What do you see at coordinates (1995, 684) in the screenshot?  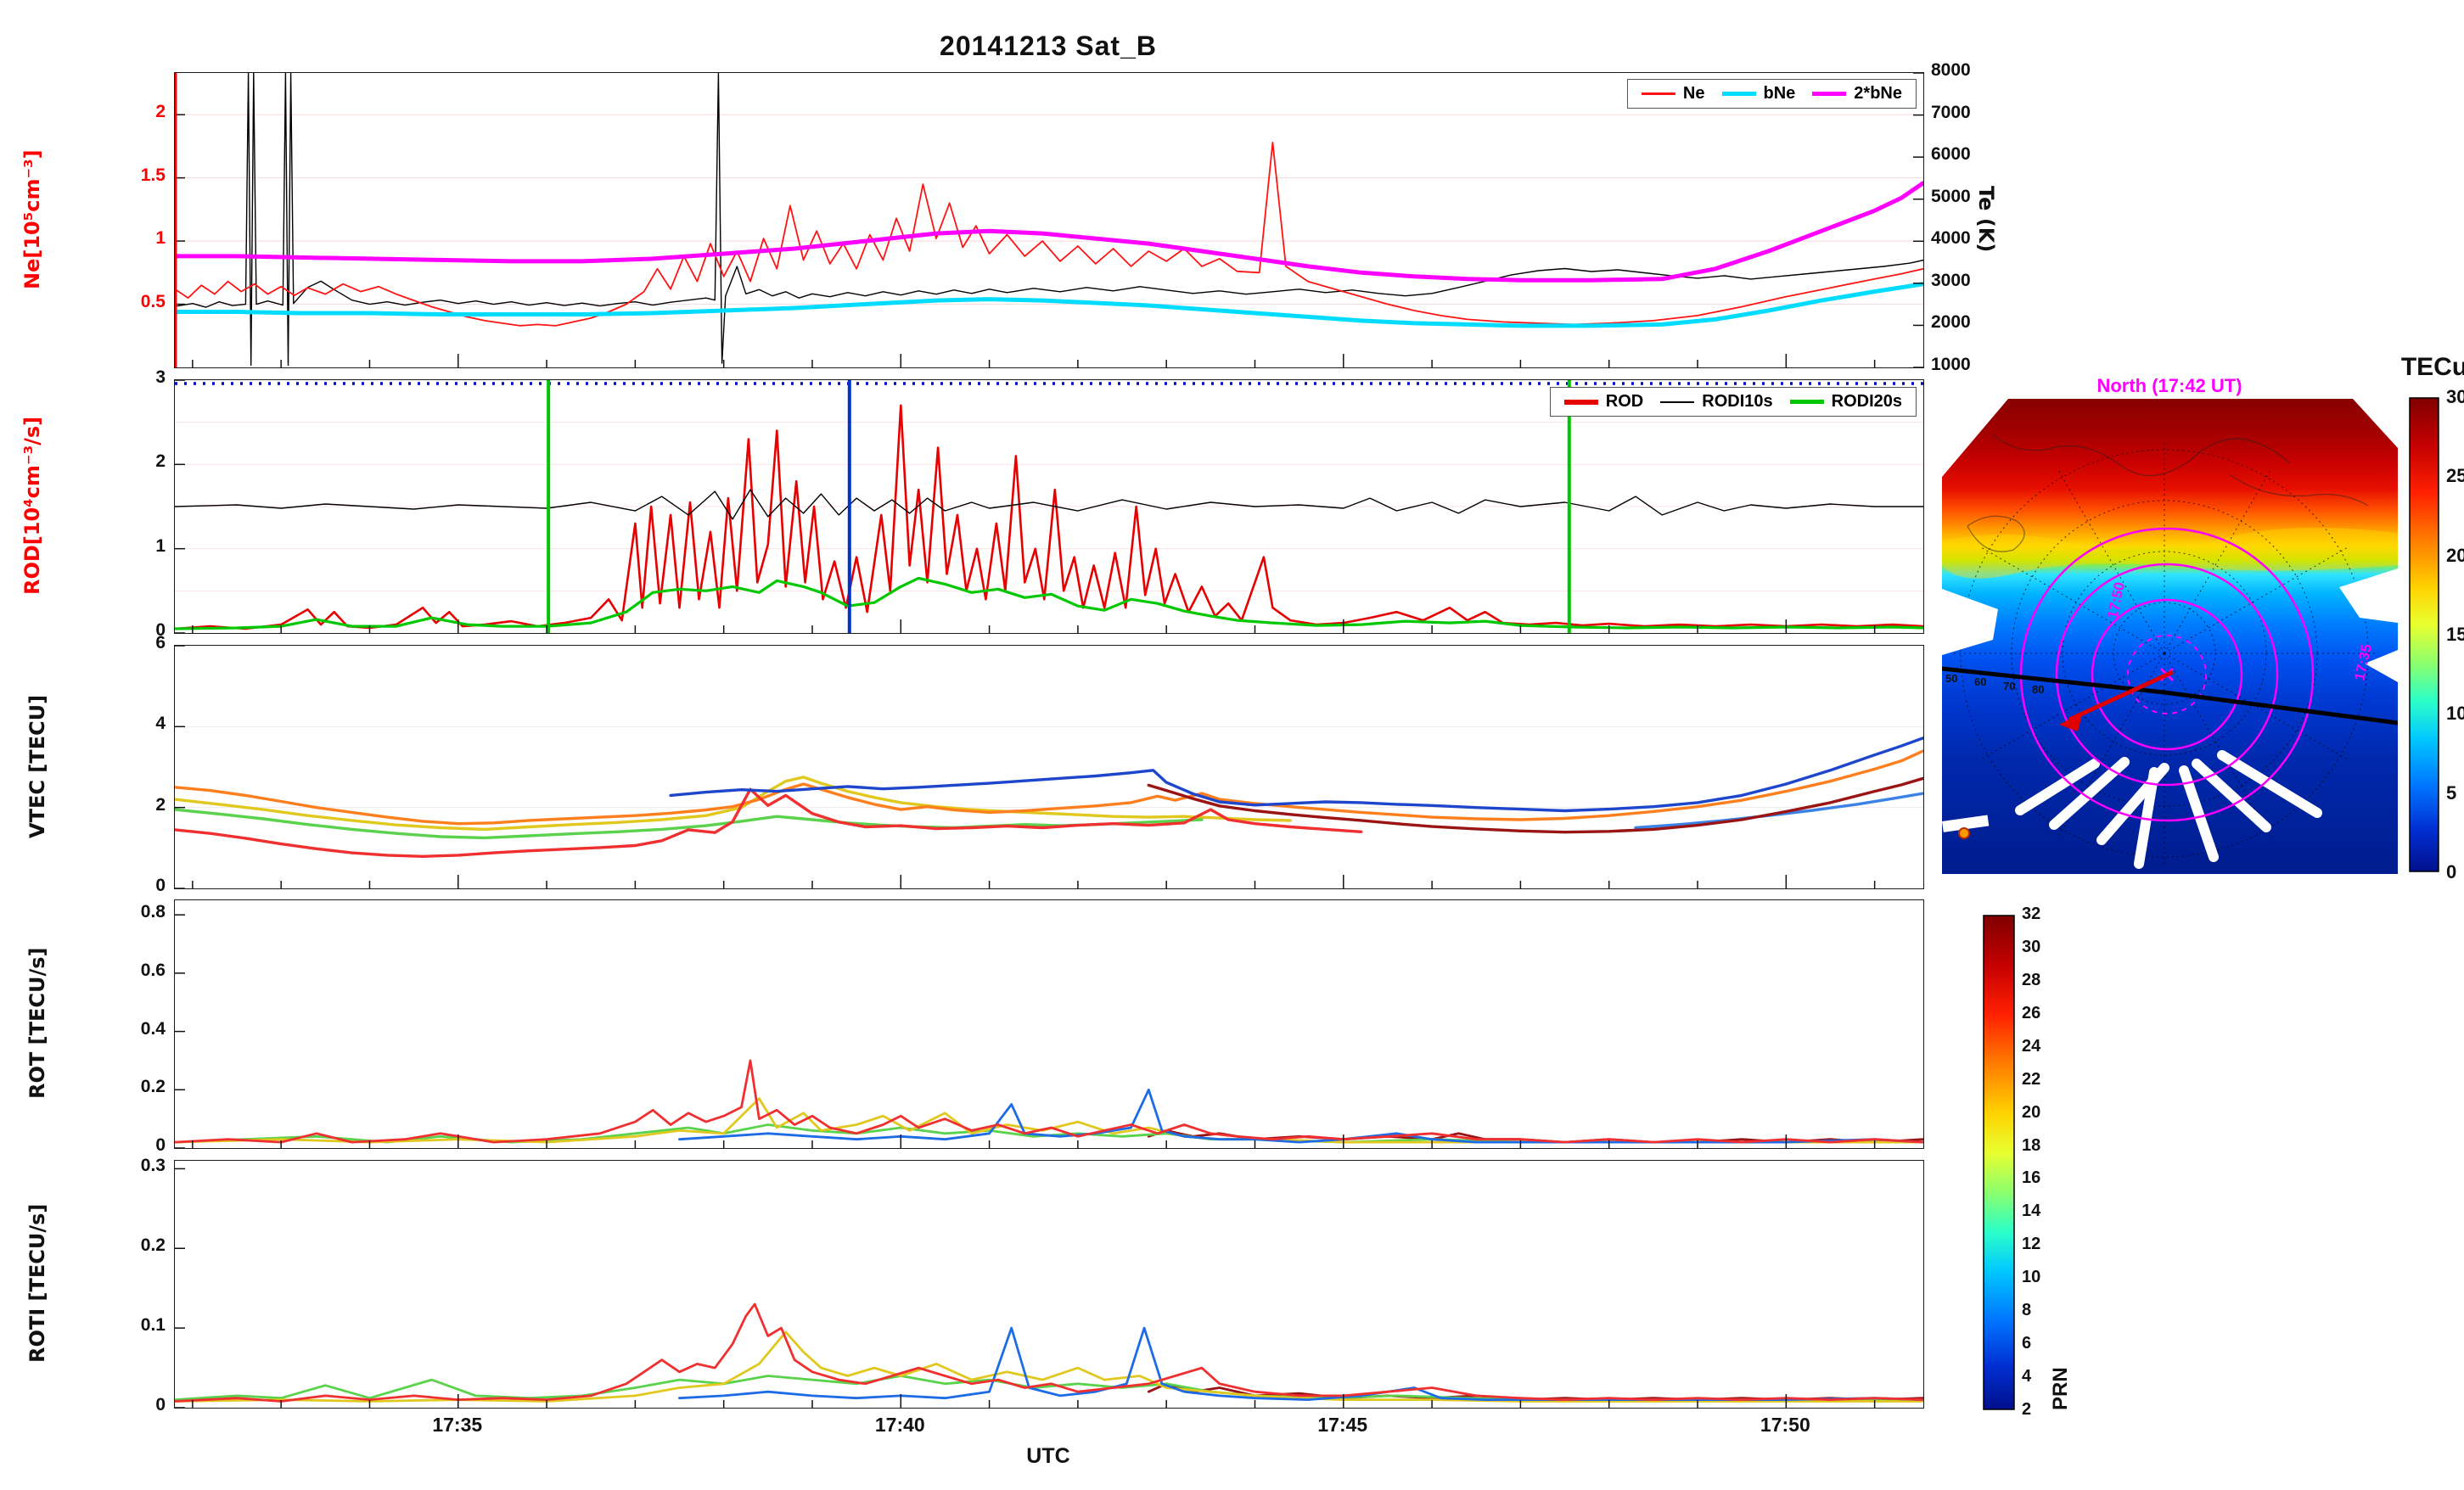 I see `map-latitude-labels: 50 60 70 80` at bounding box center [1995, 684].